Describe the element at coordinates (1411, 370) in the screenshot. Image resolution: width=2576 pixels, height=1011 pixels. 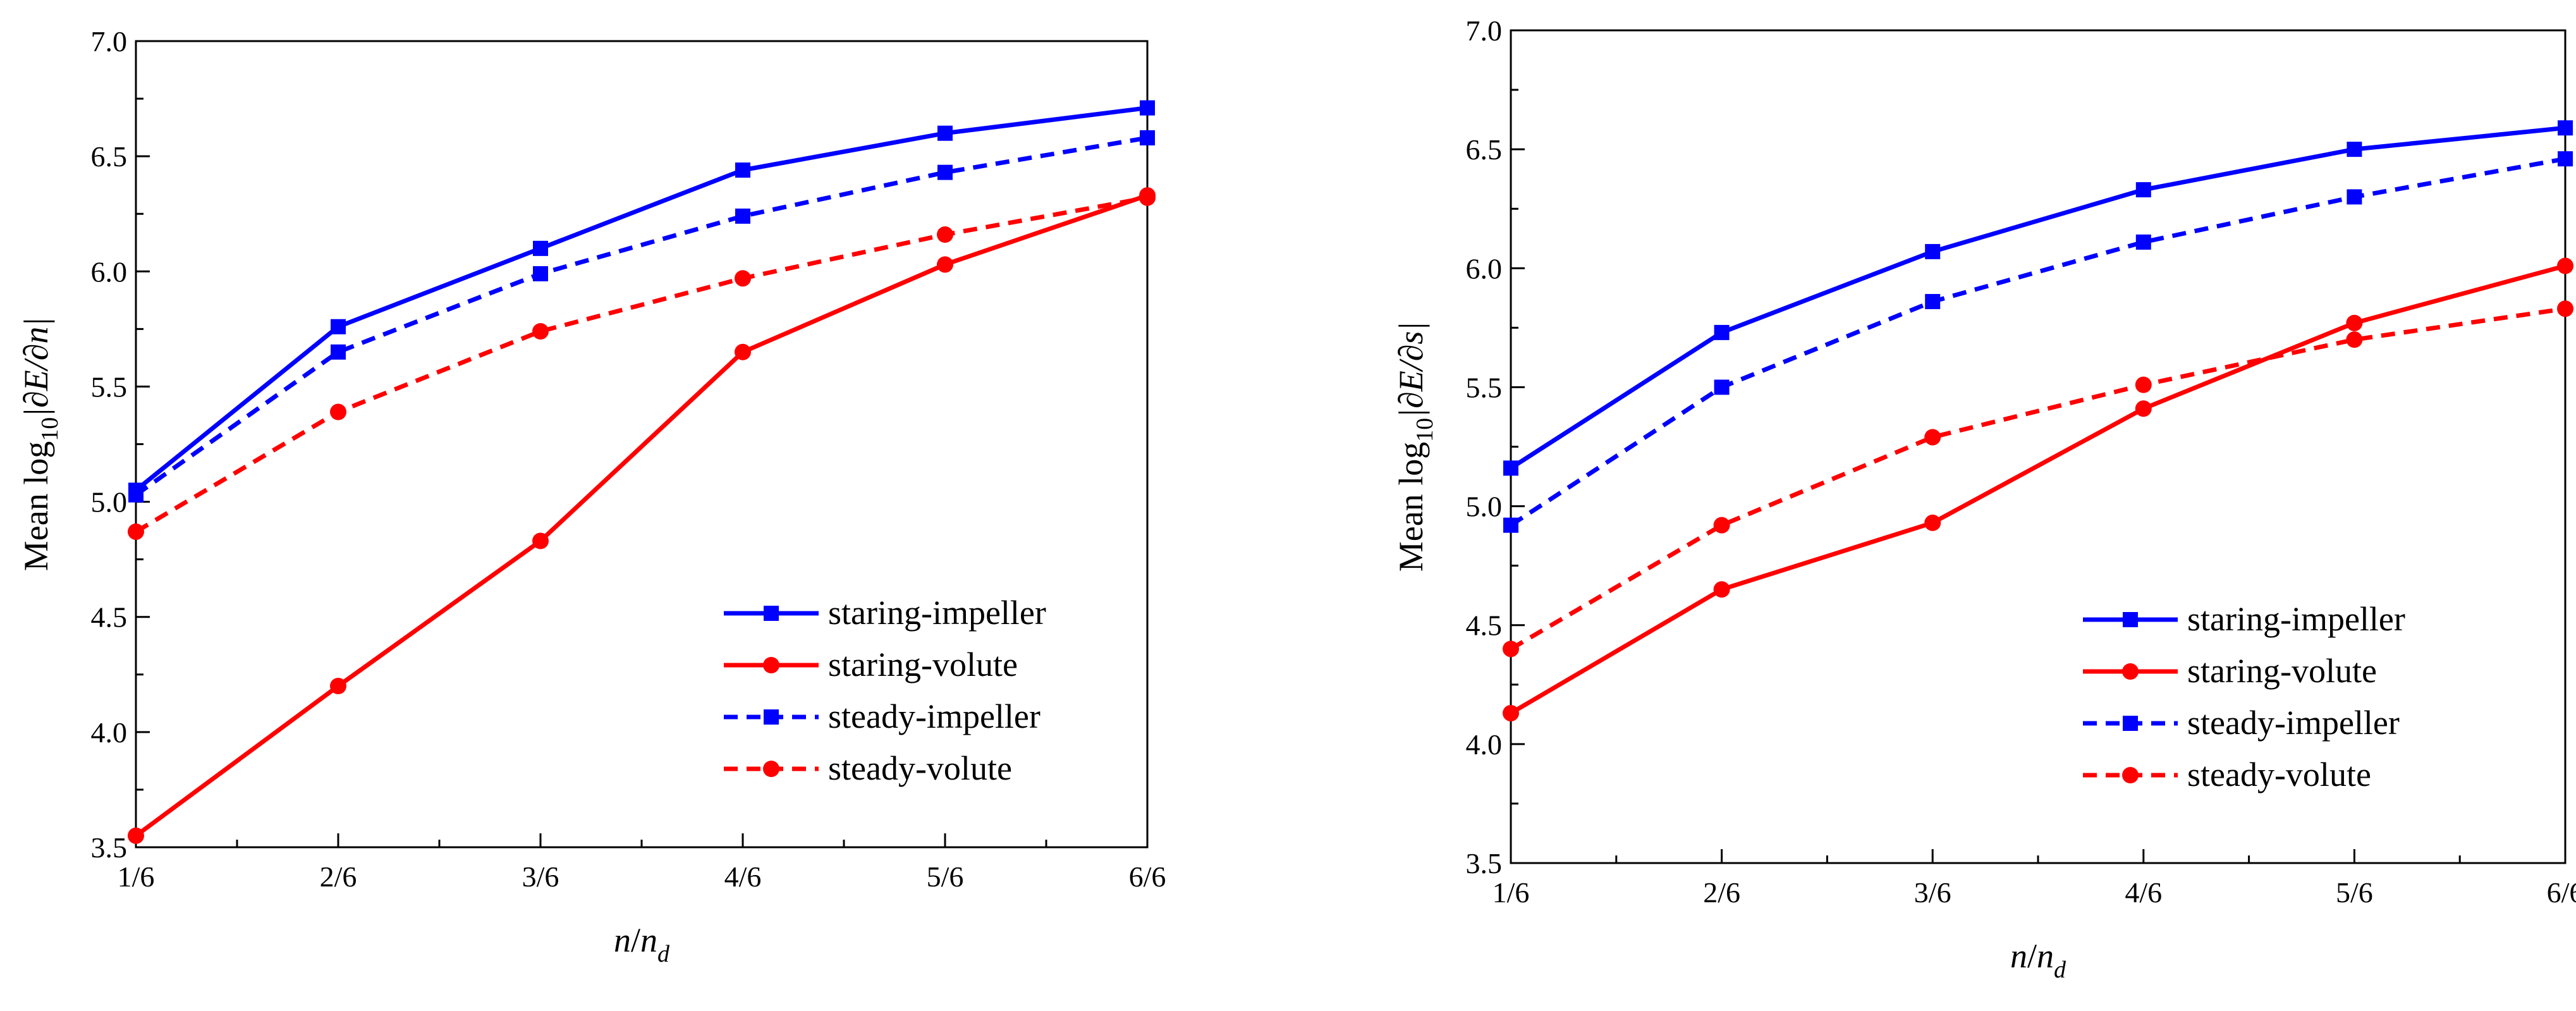
I see `y-axis-title-expression: |∂E/∂s|` at that location.